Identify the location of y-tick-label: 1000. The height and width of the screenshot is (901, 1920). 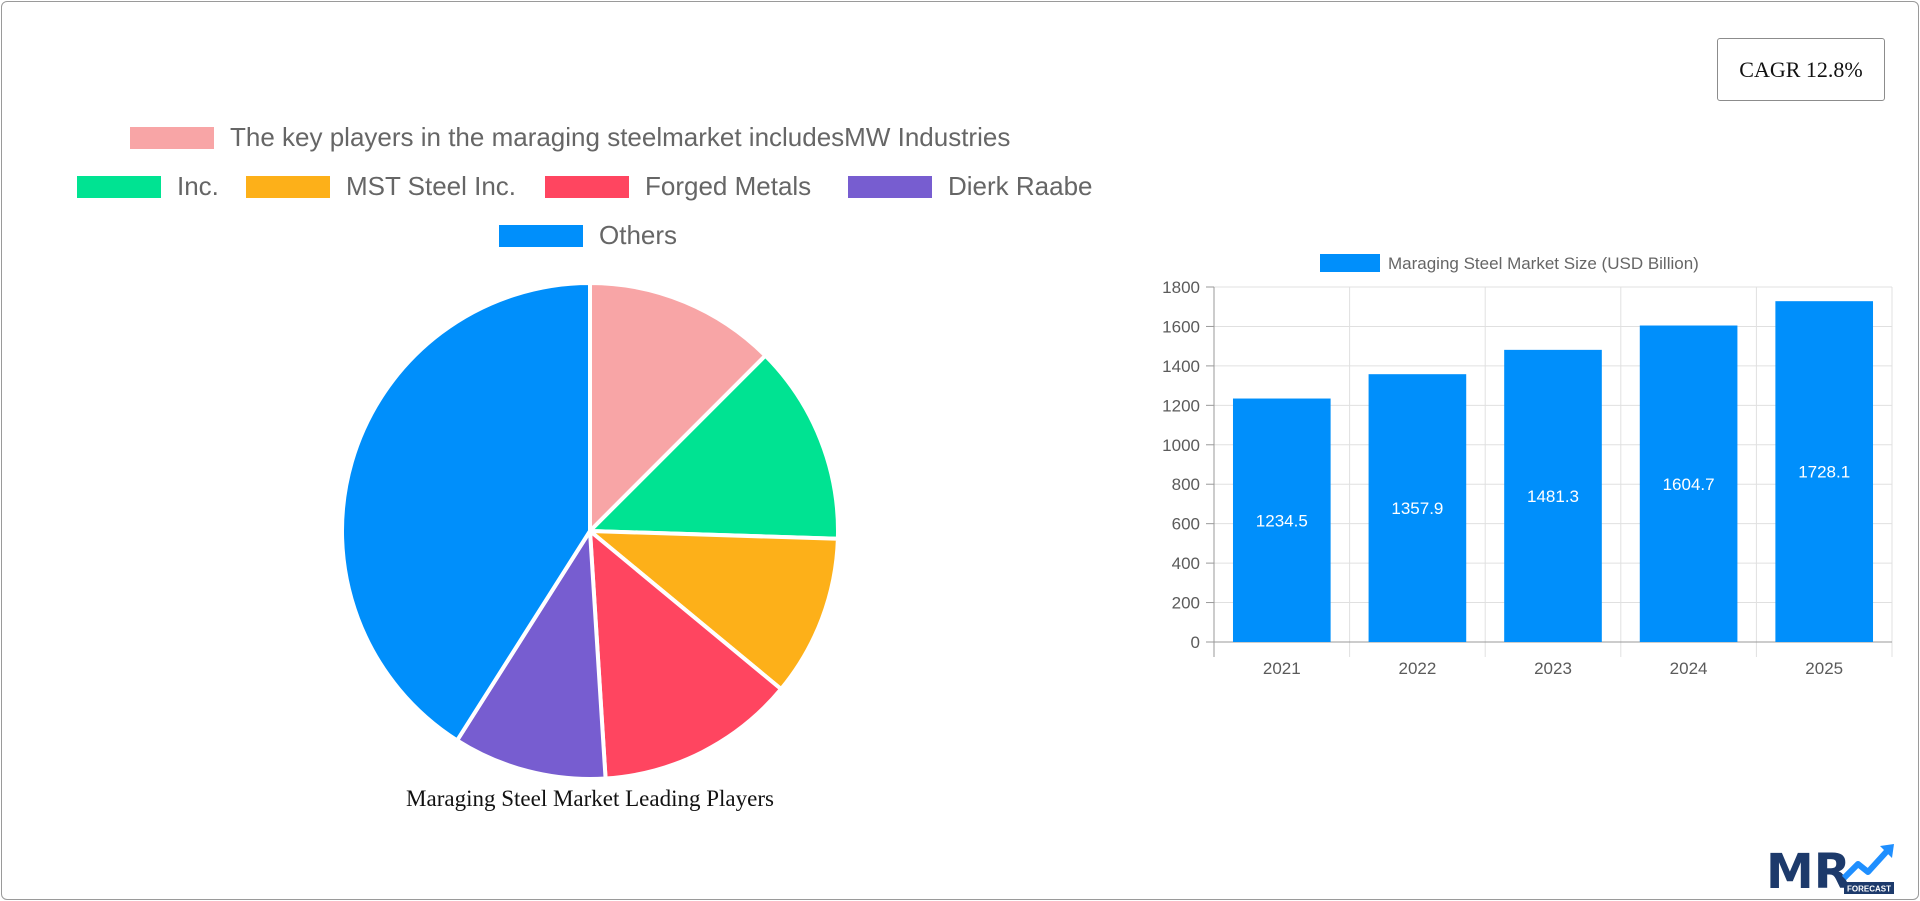
(1181, 445).